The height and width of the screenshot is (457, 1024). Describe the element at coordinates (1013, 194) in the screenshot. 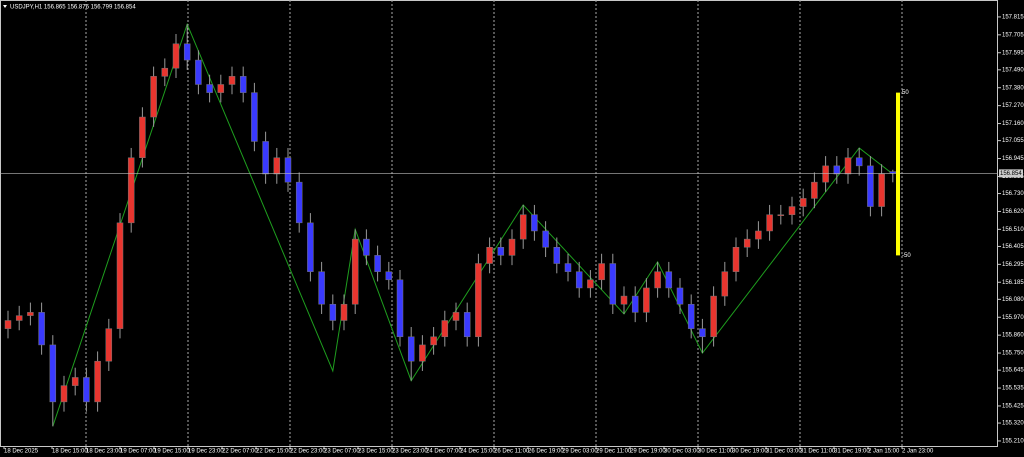

I see `y-tick-label: 156.730` at that location.